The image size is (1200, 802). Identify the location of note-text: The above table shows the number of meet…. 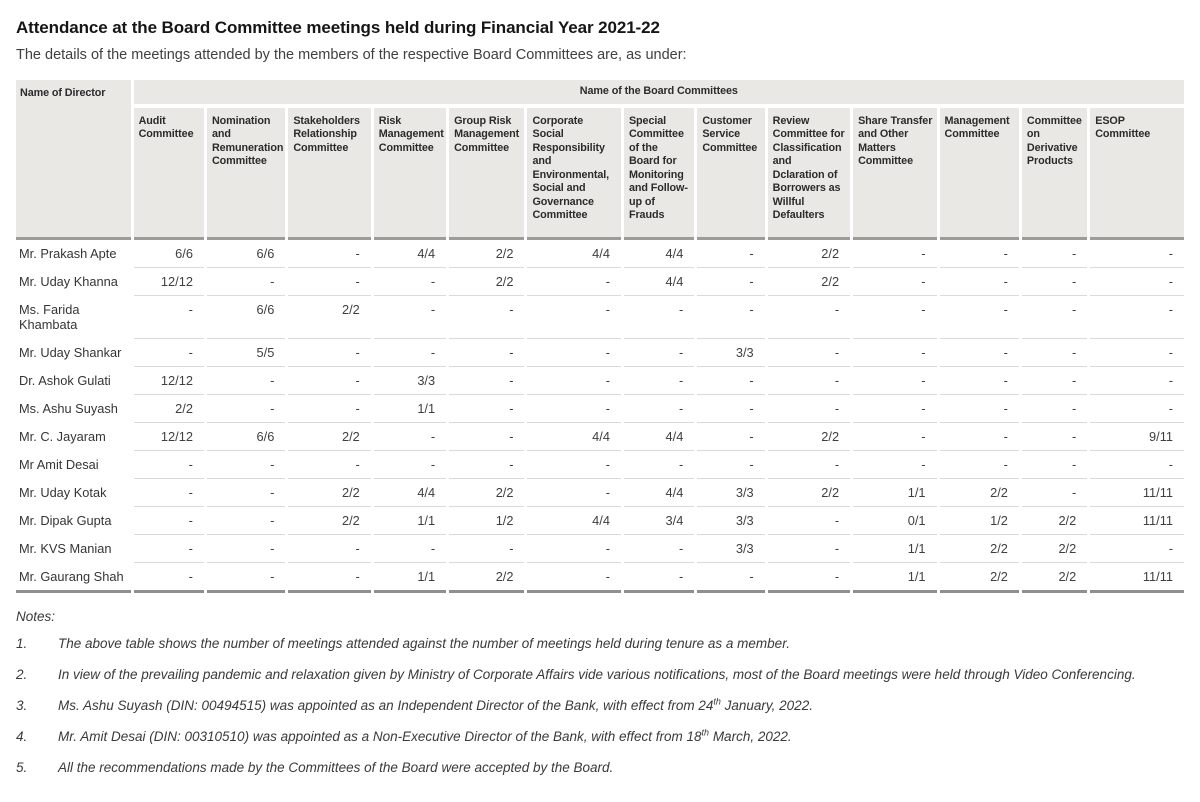
(424, 643).